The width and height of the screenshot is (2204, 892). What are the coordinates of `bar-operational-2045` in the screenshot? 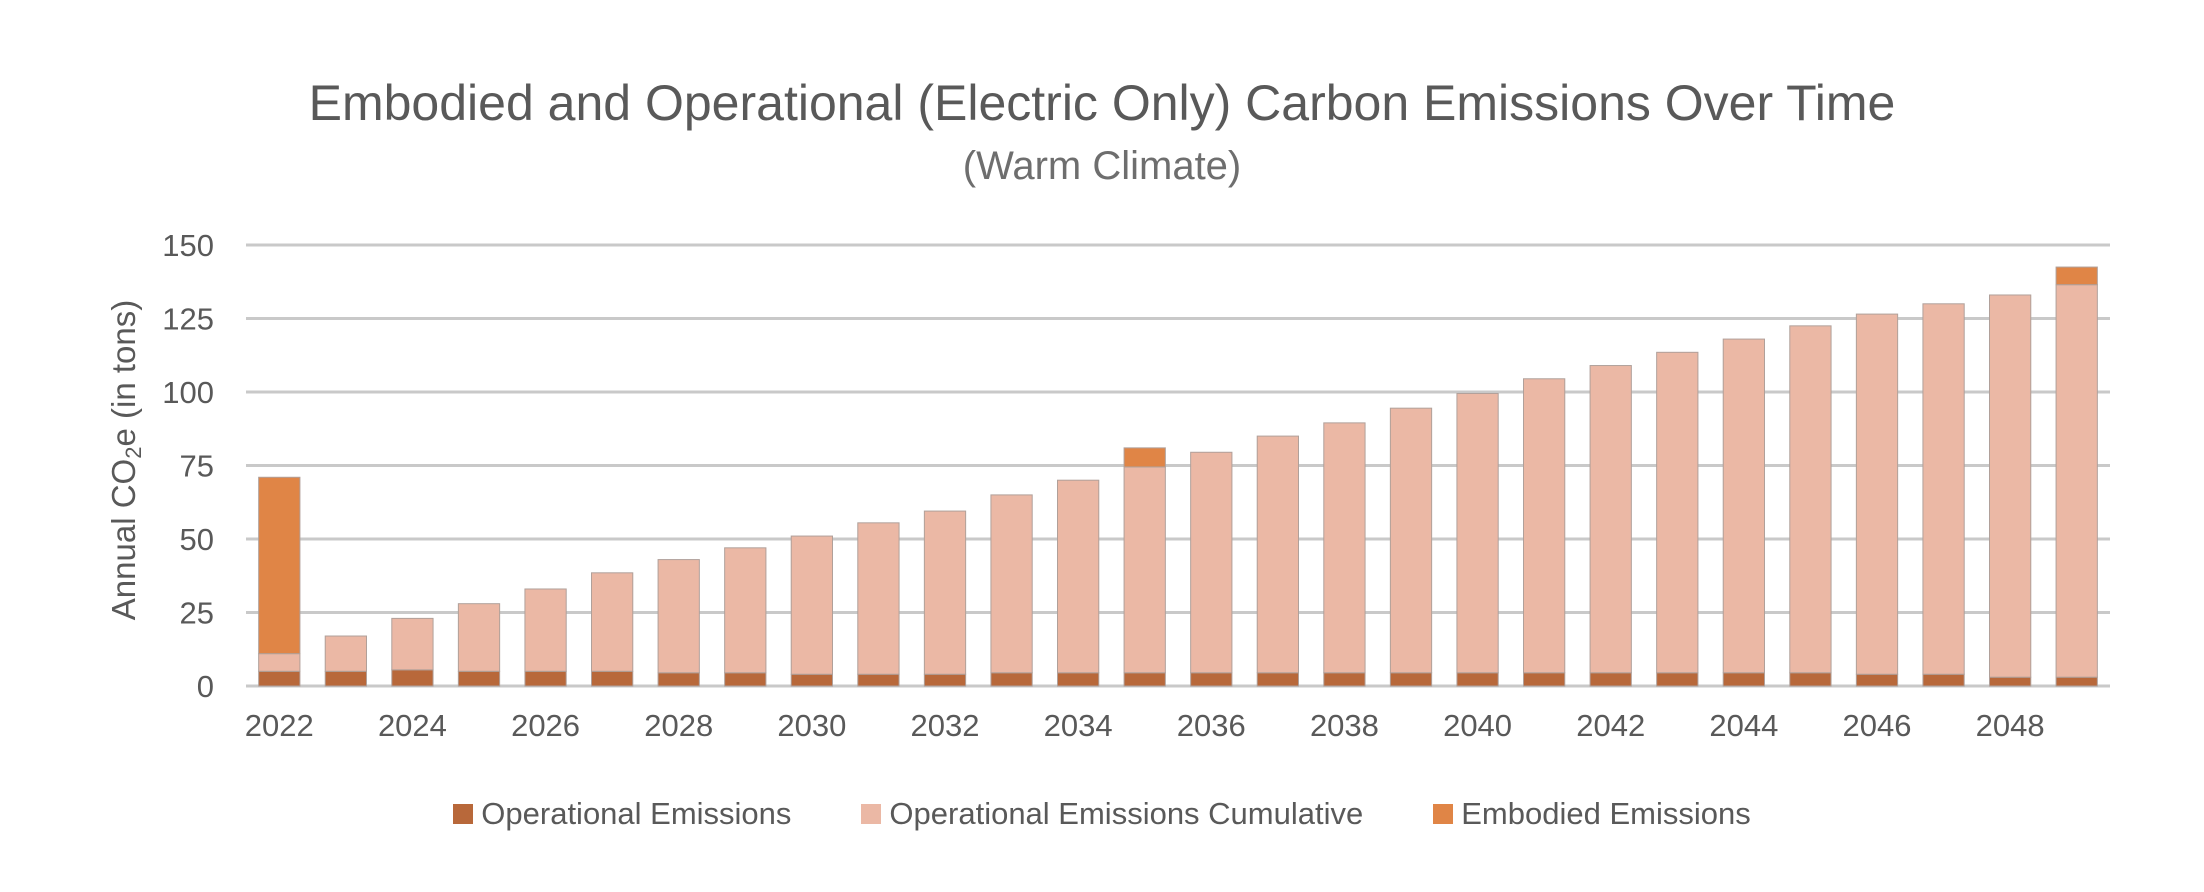 It's located at (1810, 679).